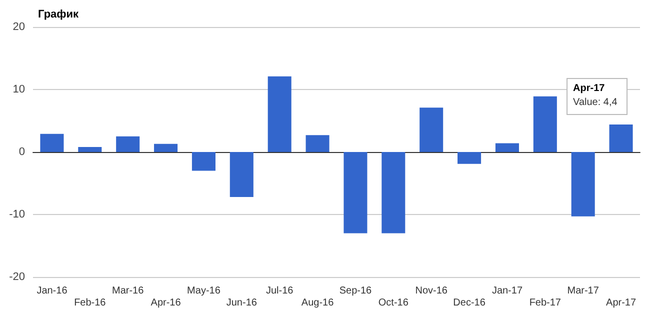  What do you see at coordinates (393, 303) in the screenshot?
I see `x-tick-label: Oct-16` at bounding box center [393, 303].